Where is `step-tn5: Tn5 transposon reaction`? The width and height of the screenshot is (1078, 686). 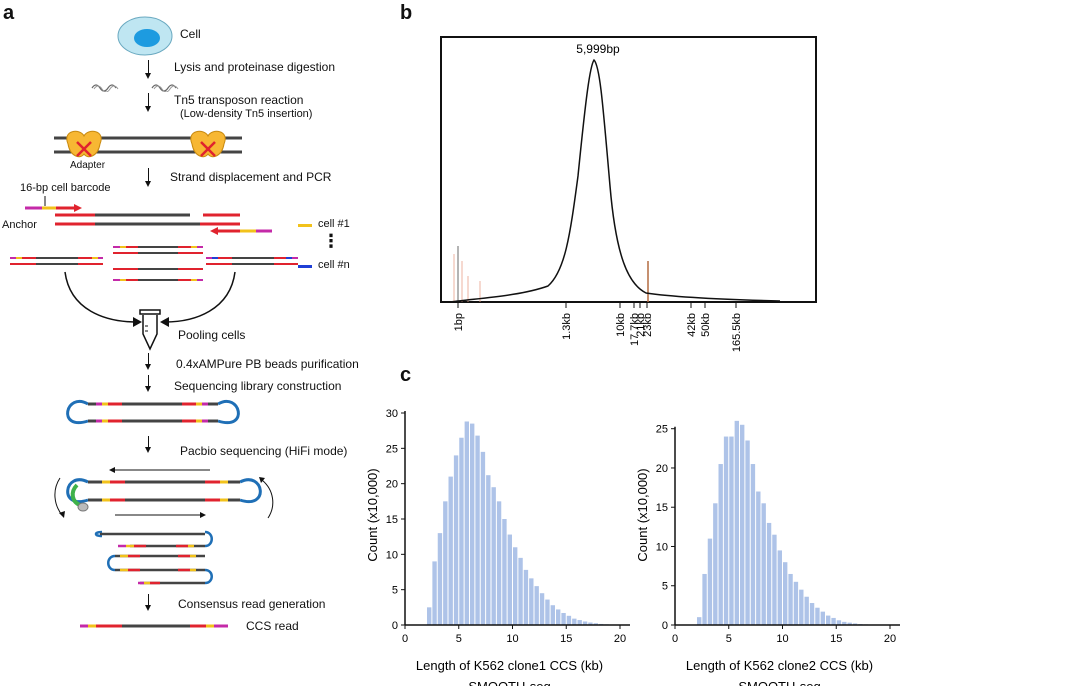 step-tn5: Tn5 transposon reaction is located at coordinates (239, 100).